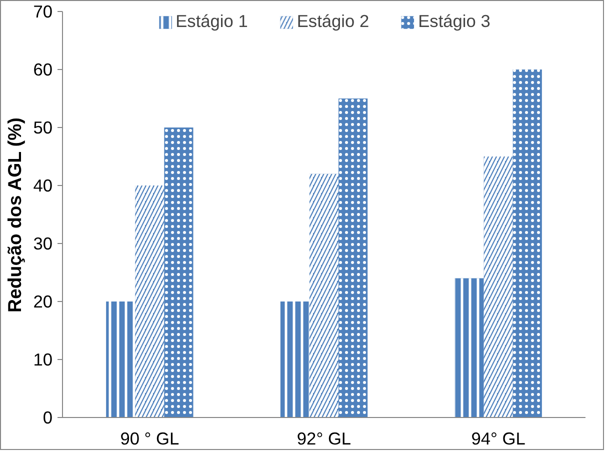  Describe the element at coordinates (150, 438) in the screenshot. I see `x-tick-label: 90 ° GL` at that location.